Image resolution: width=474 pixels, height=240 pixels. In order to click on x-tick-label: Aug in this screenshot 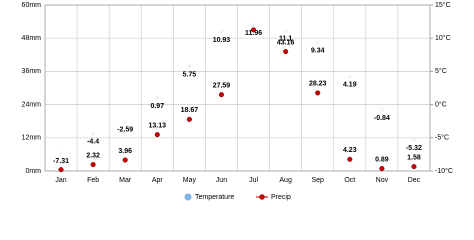, I will do `click(285, 180)`.